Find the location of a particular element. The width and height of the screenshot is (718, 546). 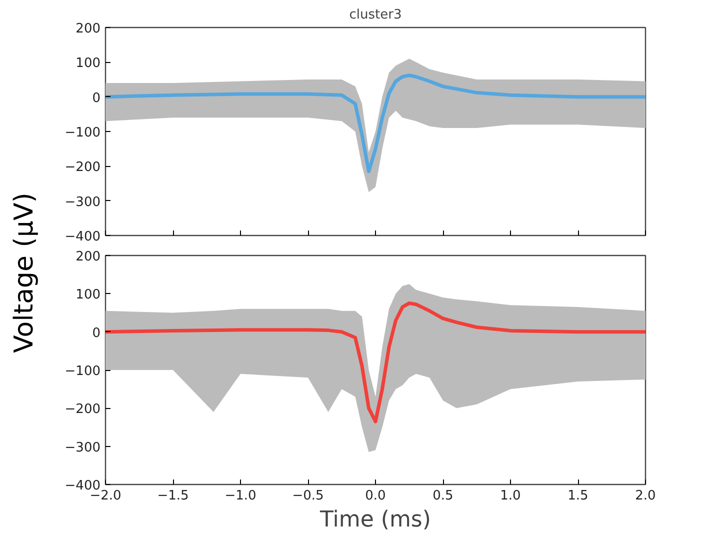

y-tick-label: −400 is located at coordinates (82, 237).